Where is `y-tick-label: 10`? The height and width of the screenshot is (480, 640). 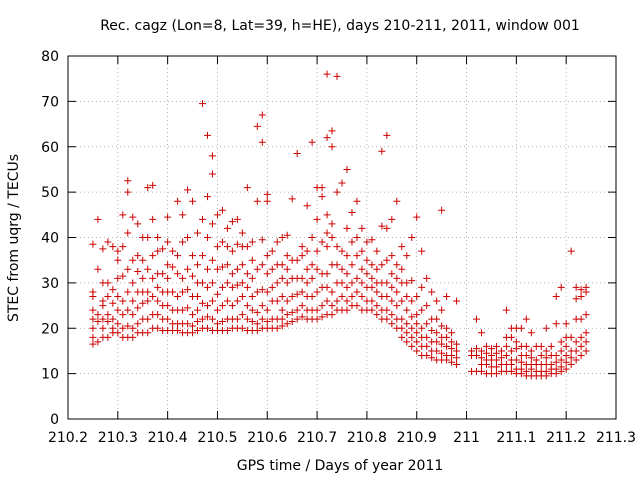 y-tick-label: 10 is located at coordinates (50, 375).